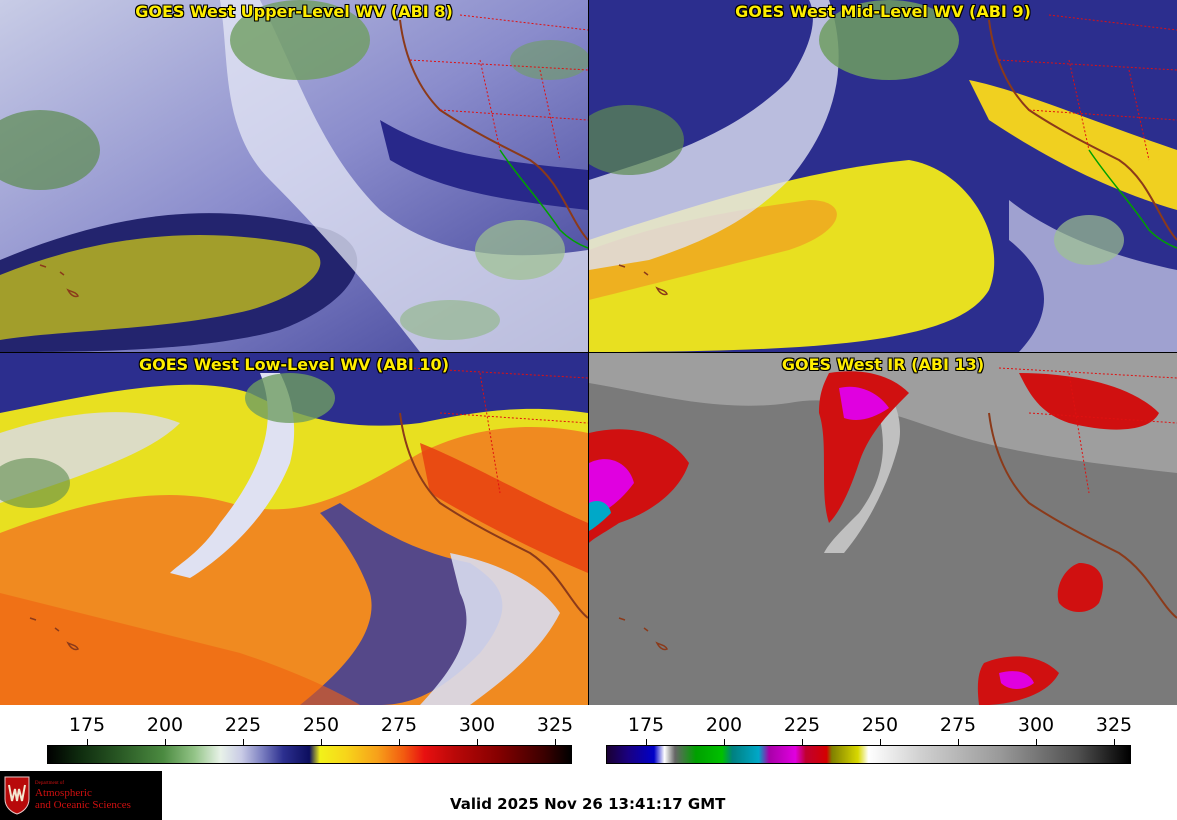  Describe the element at coordinates (958, 725) in the screenshot. I see `ir-tick-label: 275` at that location.